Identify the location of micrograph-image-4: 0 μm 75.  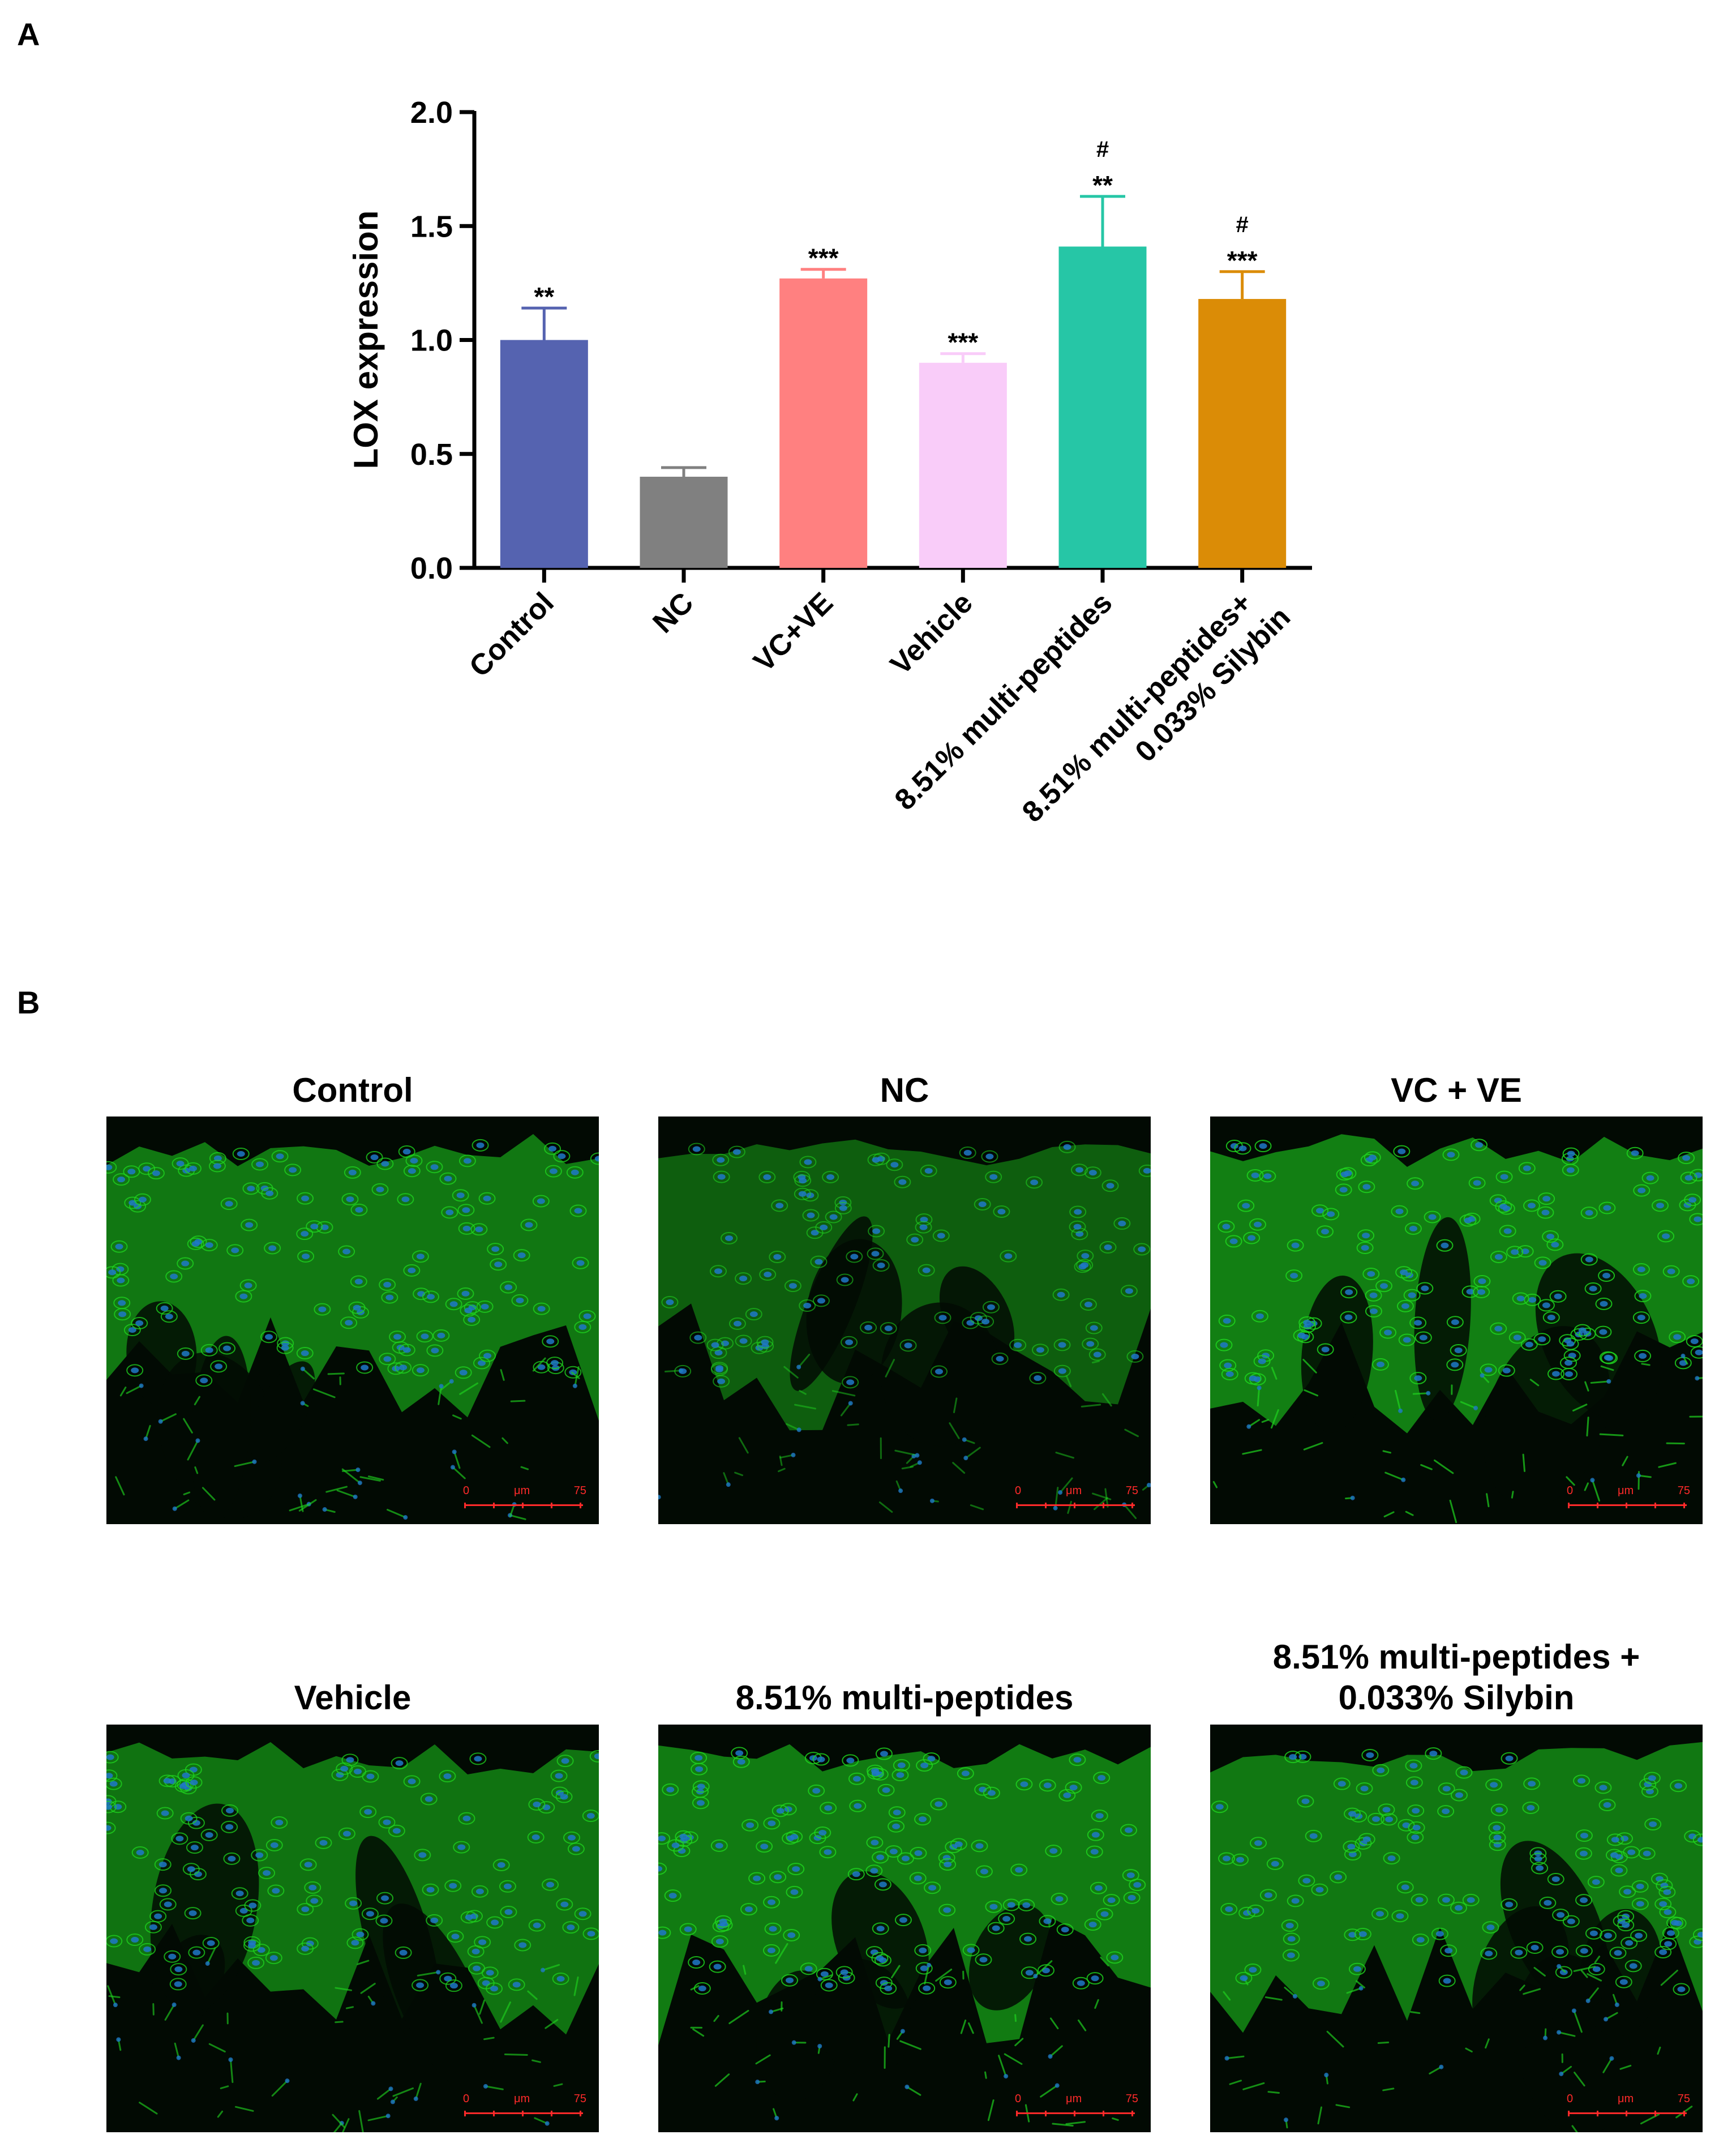
(352, 1928).